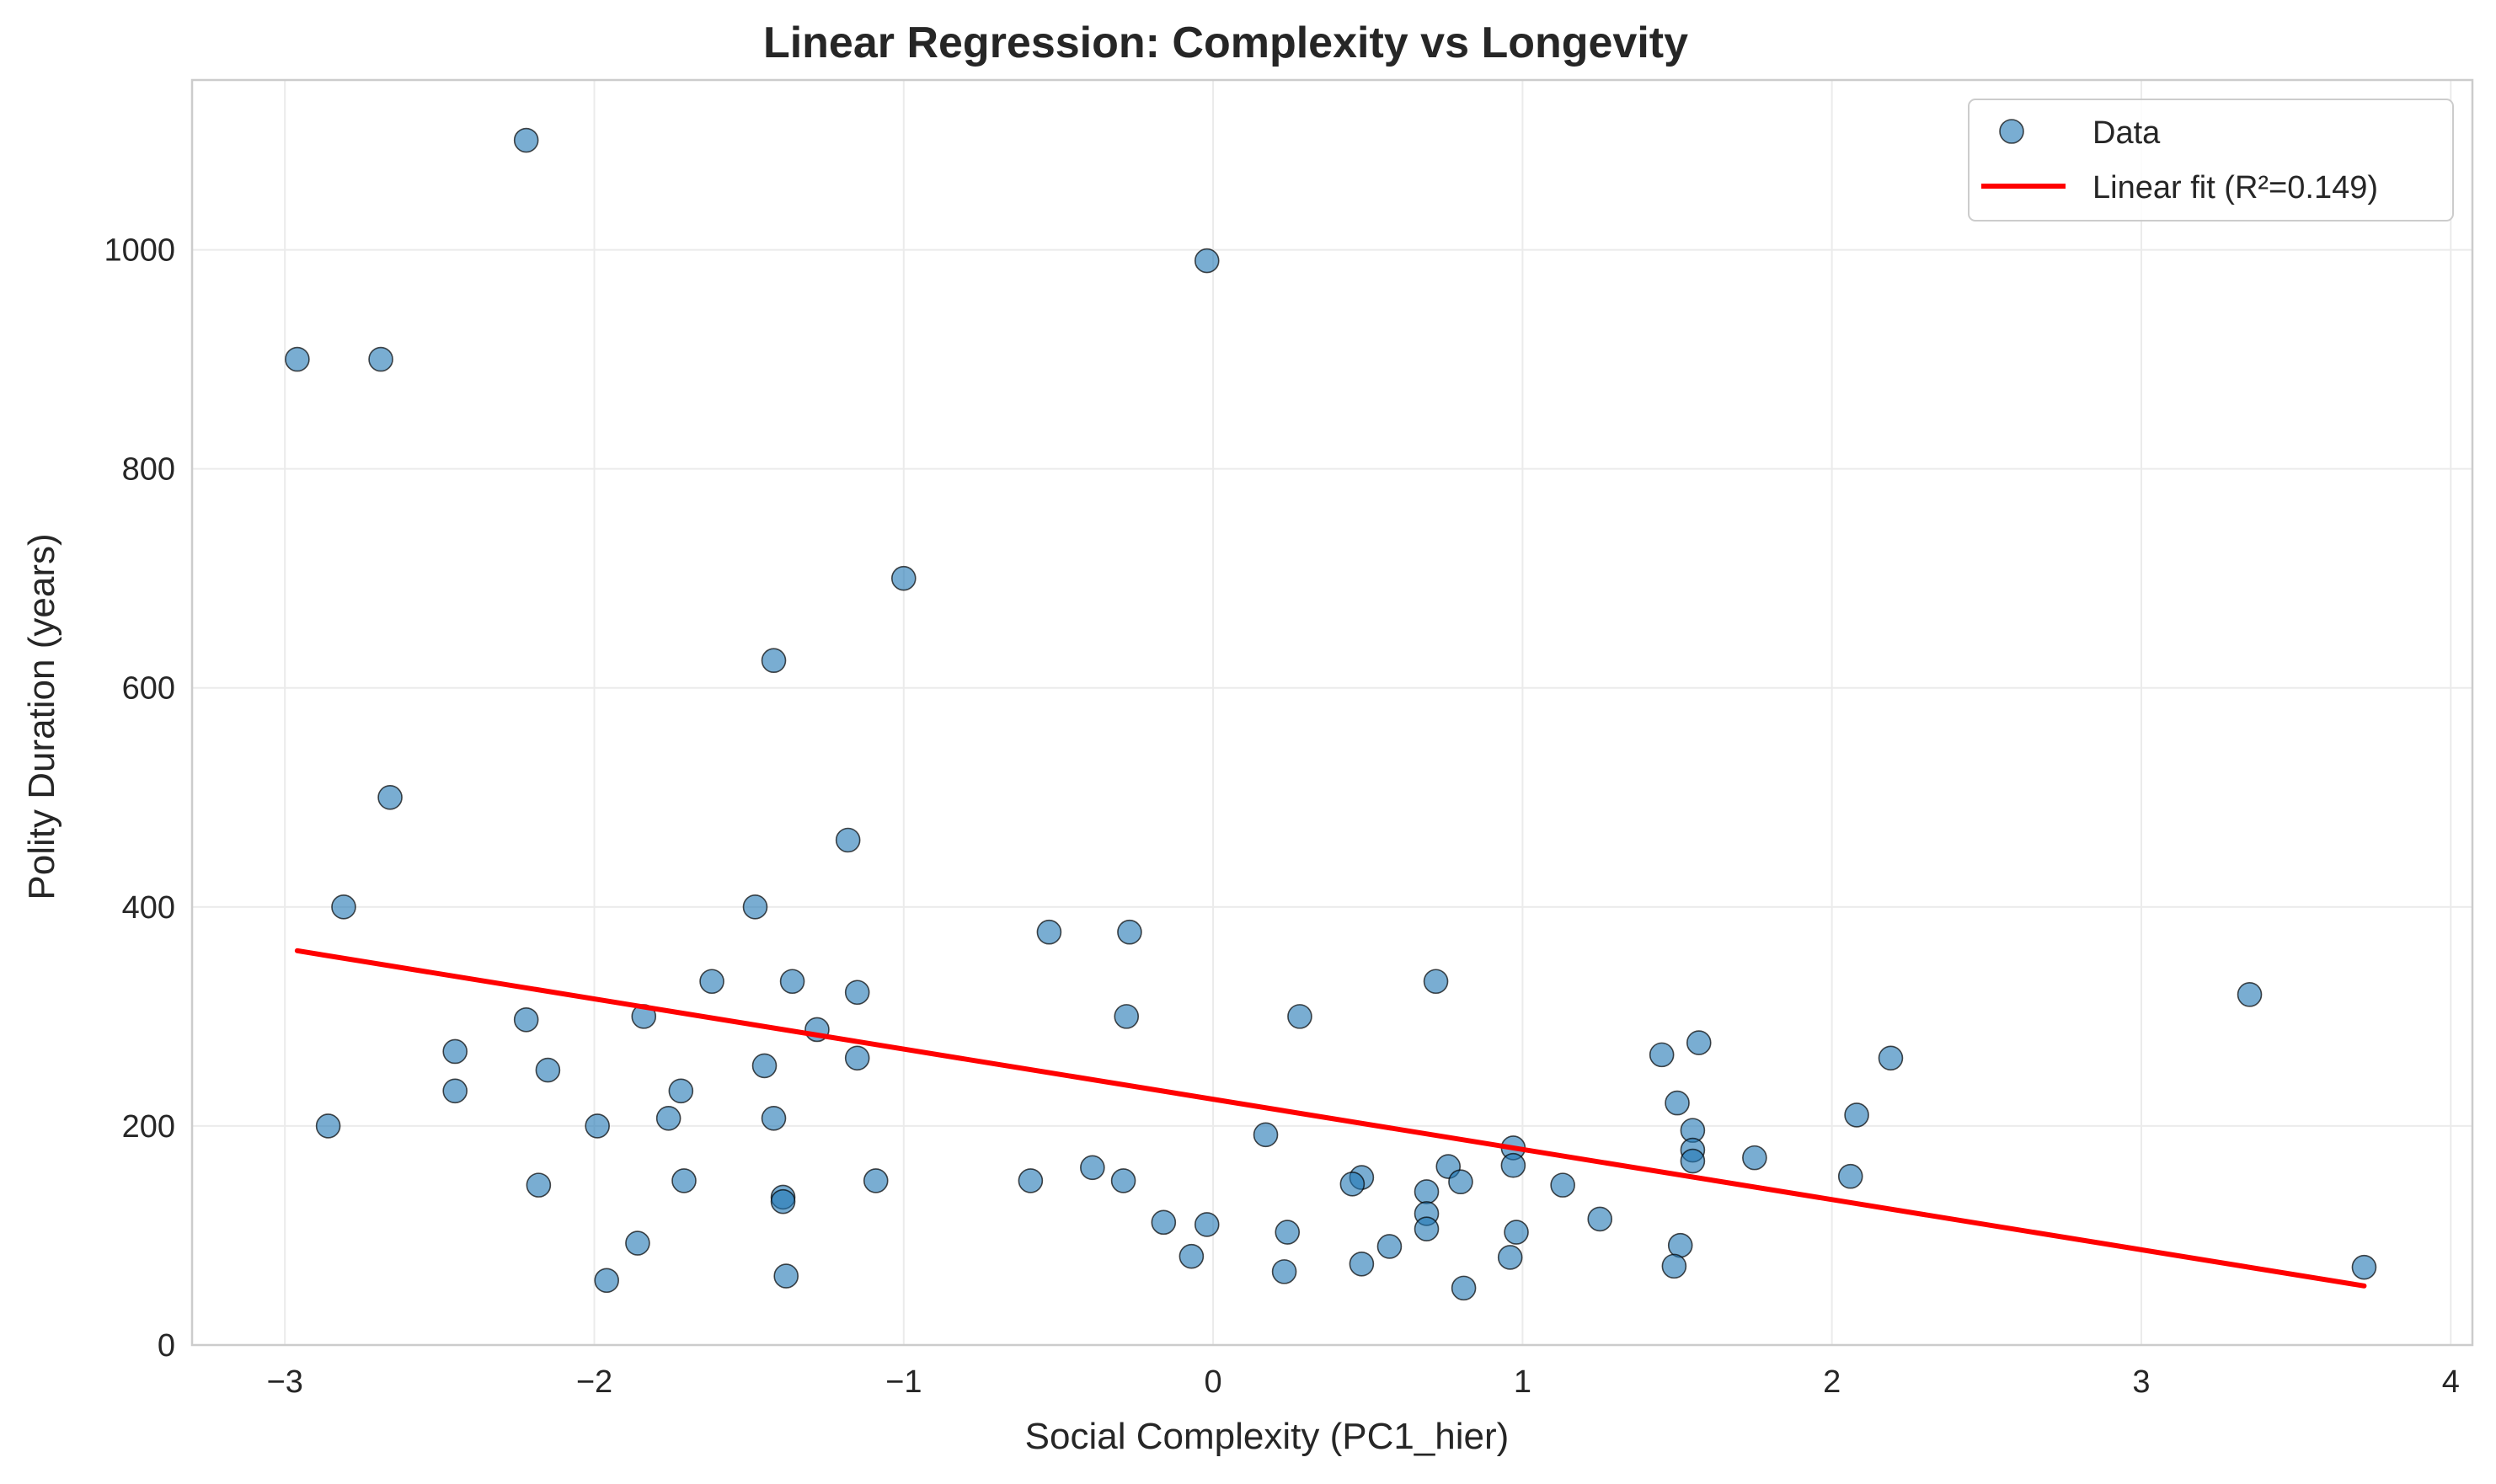 This screenshot has width=2496, height=1484. I want to click on x-tick-label: 3, so click(2141, 1382).